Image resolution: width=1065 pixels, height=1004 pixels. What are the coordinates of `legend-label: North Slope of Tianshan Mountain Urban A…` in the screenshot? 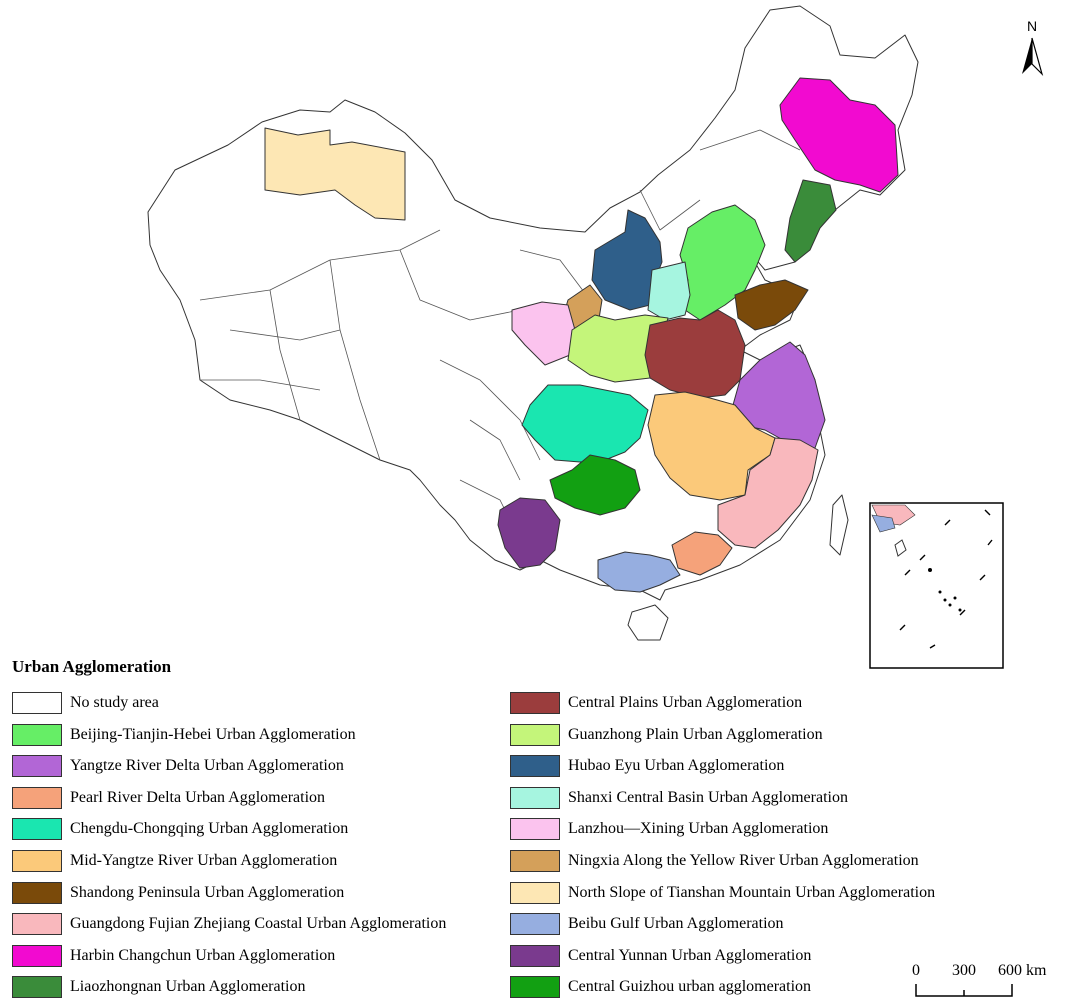 It's located at (752, 892).